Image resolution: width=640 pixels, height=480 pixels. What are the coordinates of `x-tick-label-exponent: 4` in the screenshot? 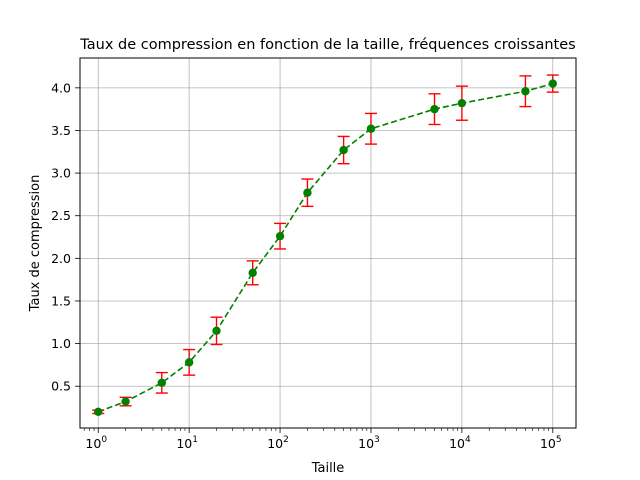 It's located at (468, 440).